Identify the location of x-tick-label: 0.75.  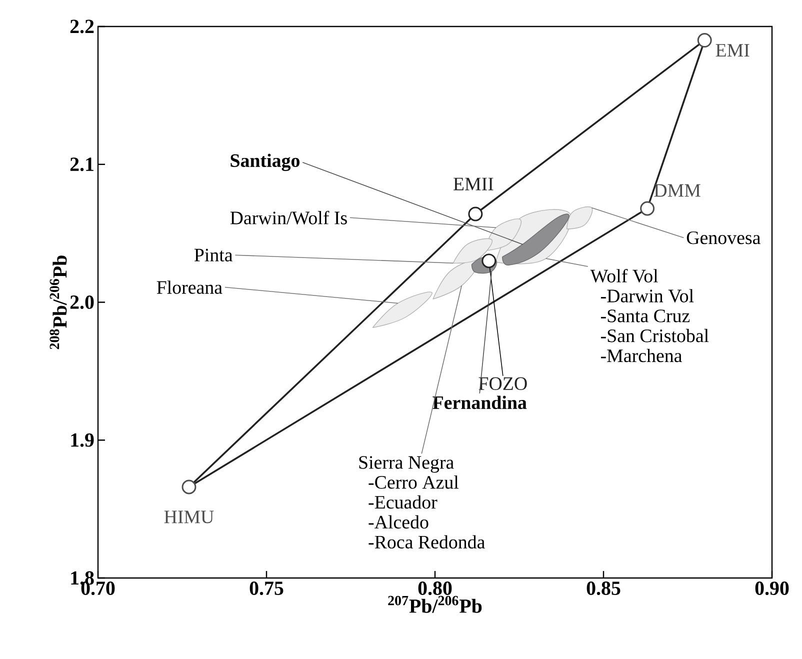
(267, 589).